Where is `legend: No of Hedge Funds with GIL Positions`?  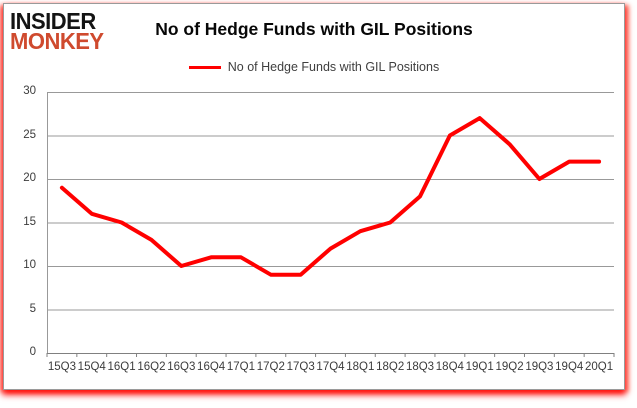 legend: No of Hedge Funds with GIL Positions is located at coordinates (314, 67).